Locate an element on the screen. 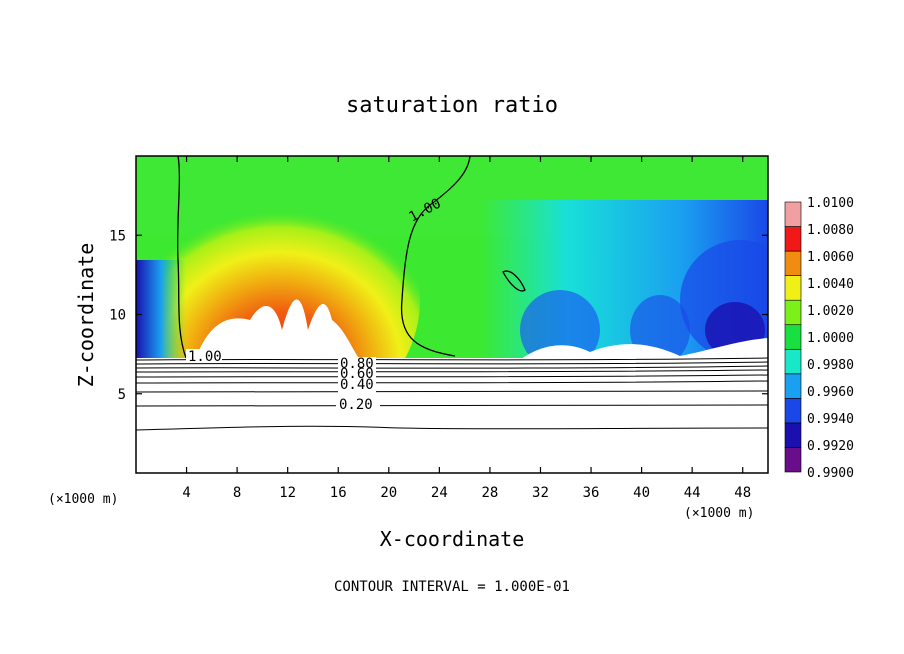  colorbar-label: 1.0060 is located at coordinates (830, 257).